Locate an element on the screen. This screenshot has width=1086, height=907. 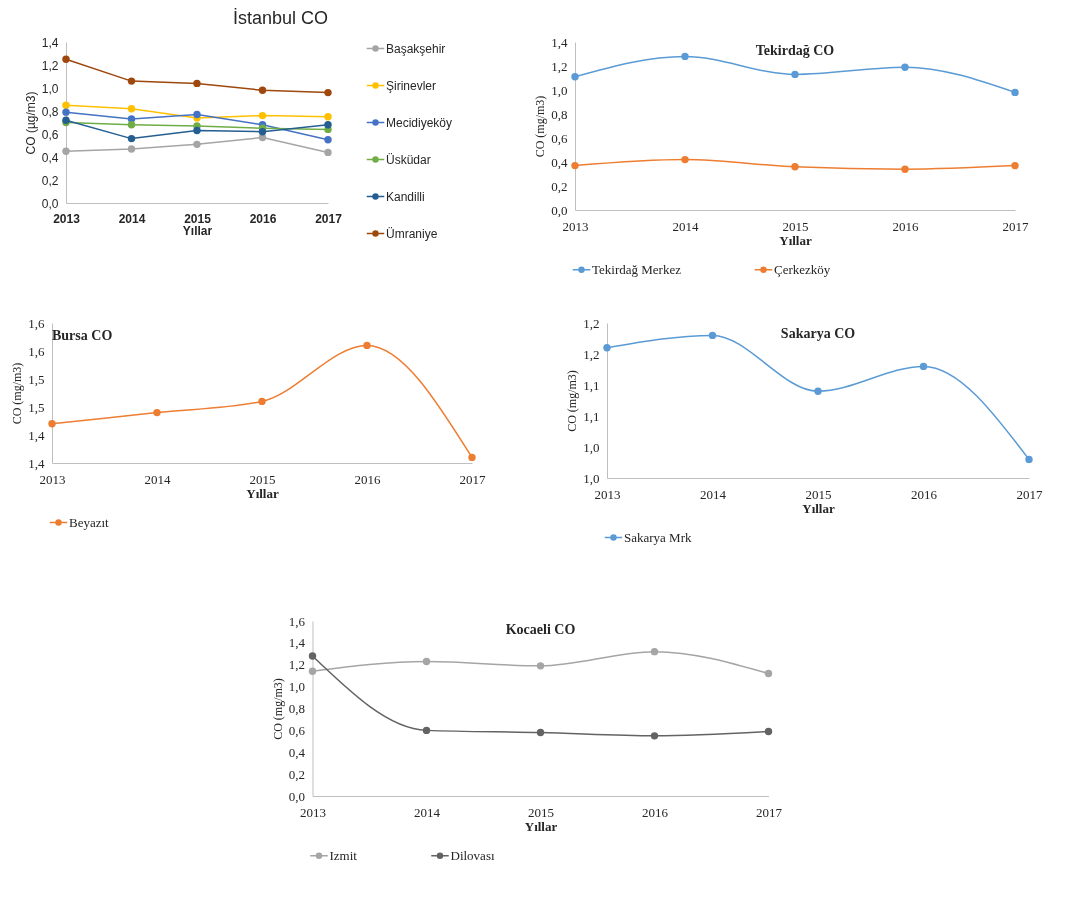
legend-label: Tekirdağ Merkez is located at coordinates (637, 269).